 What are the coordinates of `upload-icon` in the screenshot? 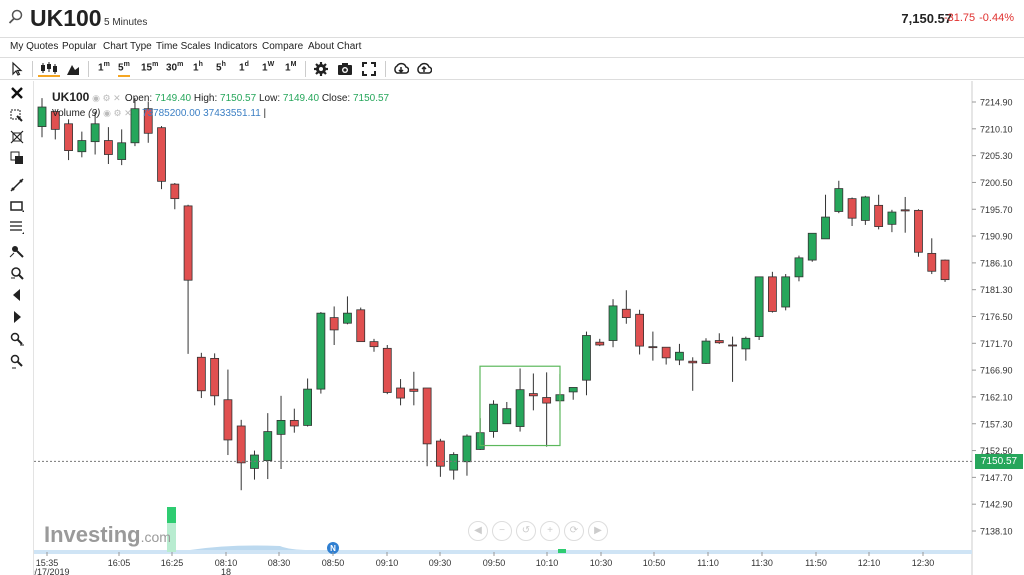 It's located at (424, 69).